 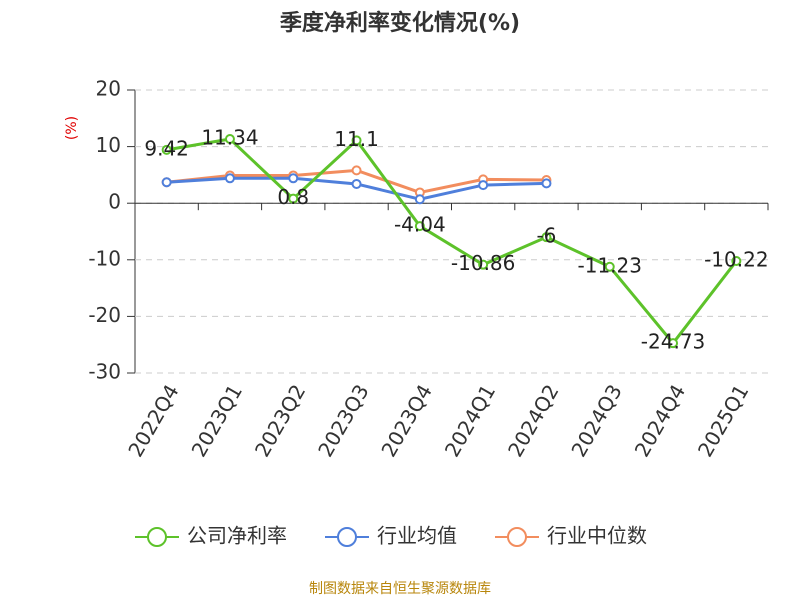 What do you see at coordinates (217, 420) in the screenshot?
I see `x-tick-label: 2023Q1` at bounding box center [217, 420].